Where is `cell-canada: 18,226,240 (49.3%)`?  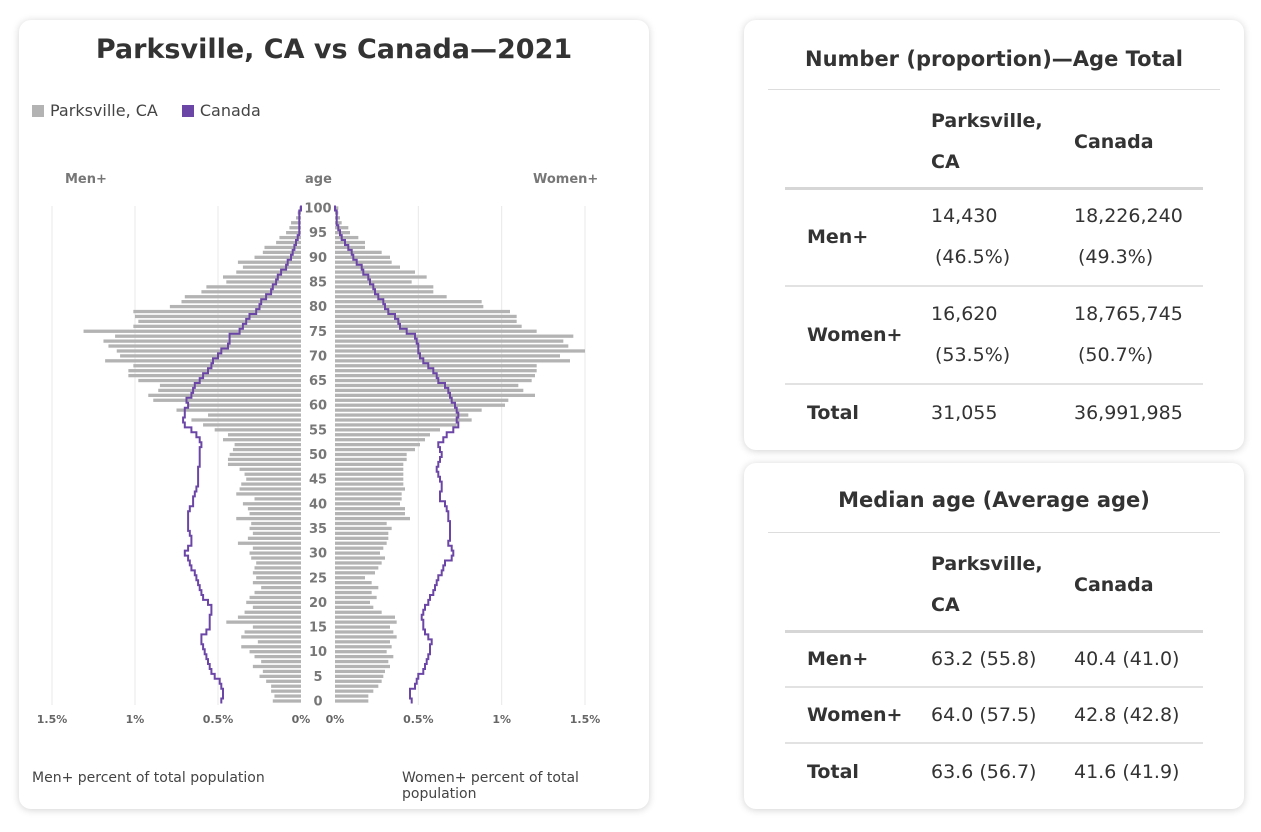 cell-canada: 18,226,240 (49.3%) is located at coordinates (1128, 237).